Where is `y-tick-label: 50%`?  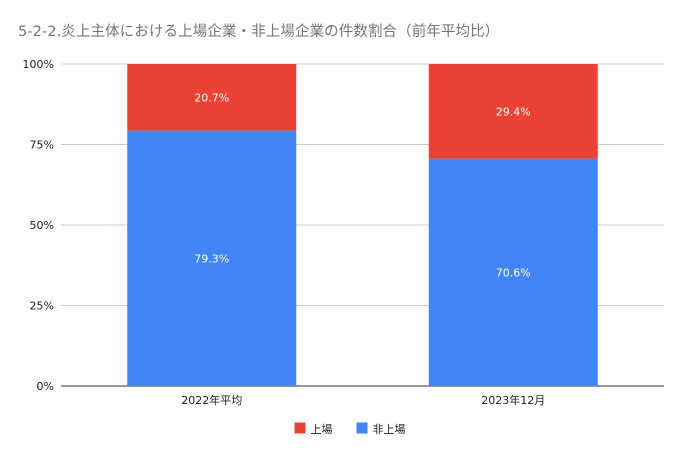 y-tick-label: 50% is located at coordinates (42, 225).